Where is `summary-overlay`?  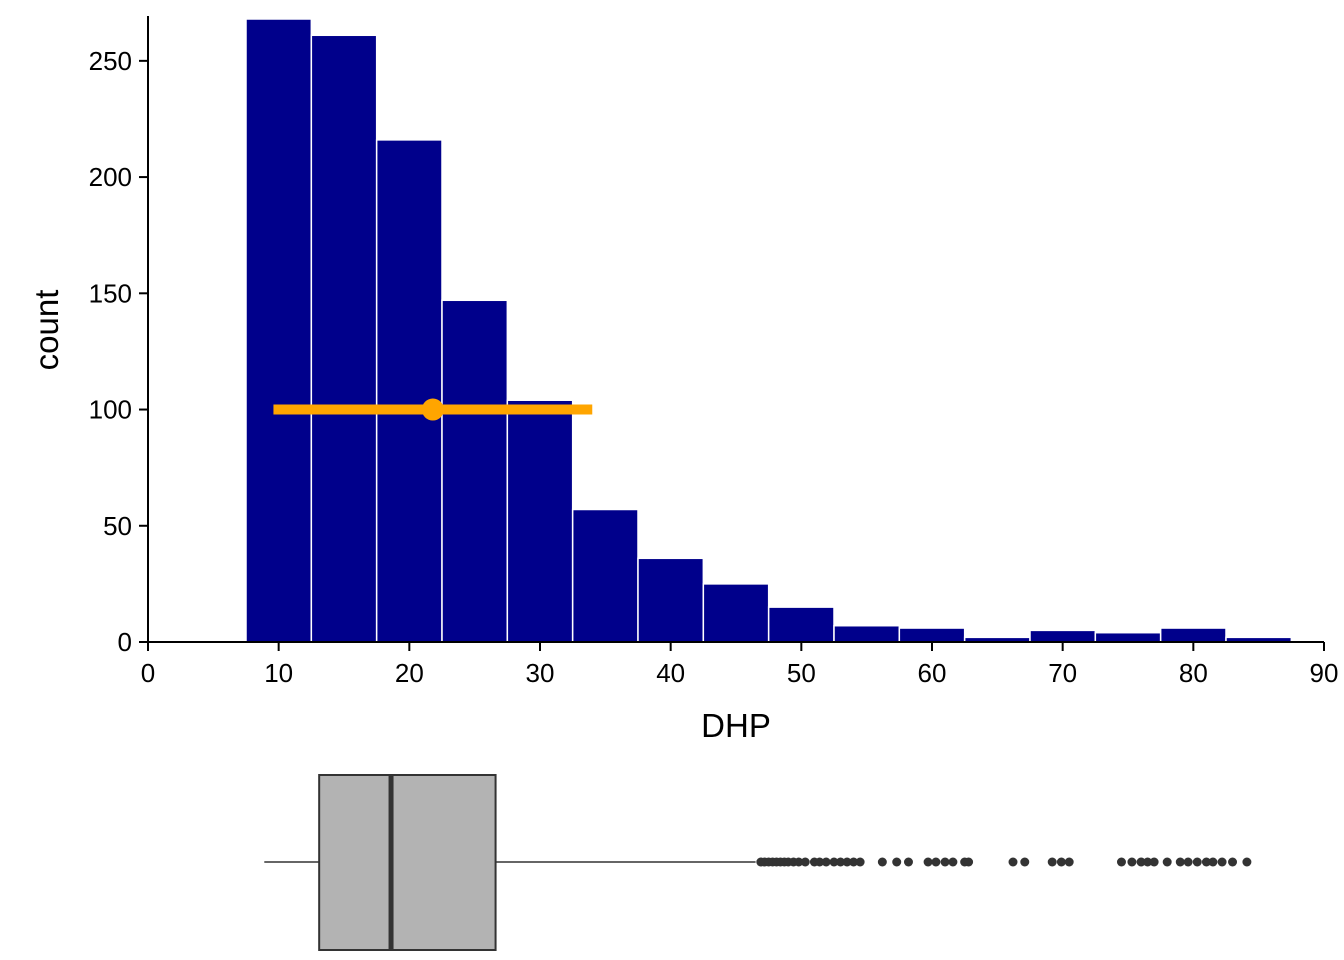
summary-overlay is located at coordinates (433, 409).